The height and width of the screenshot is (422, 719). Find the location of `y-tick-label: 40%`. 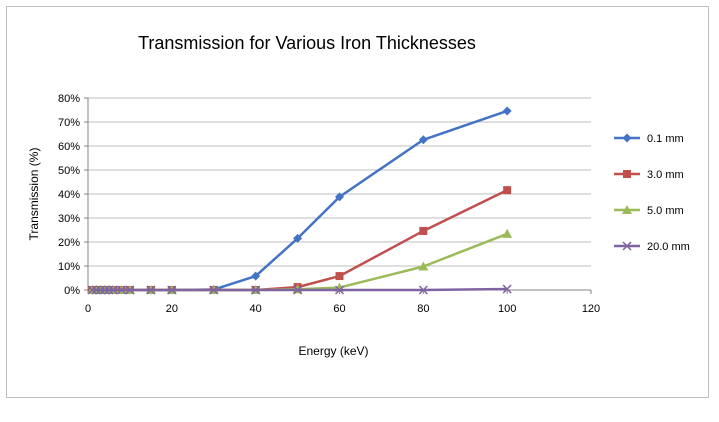

y-tick-label: 40% is located at coordinates (69, 195).